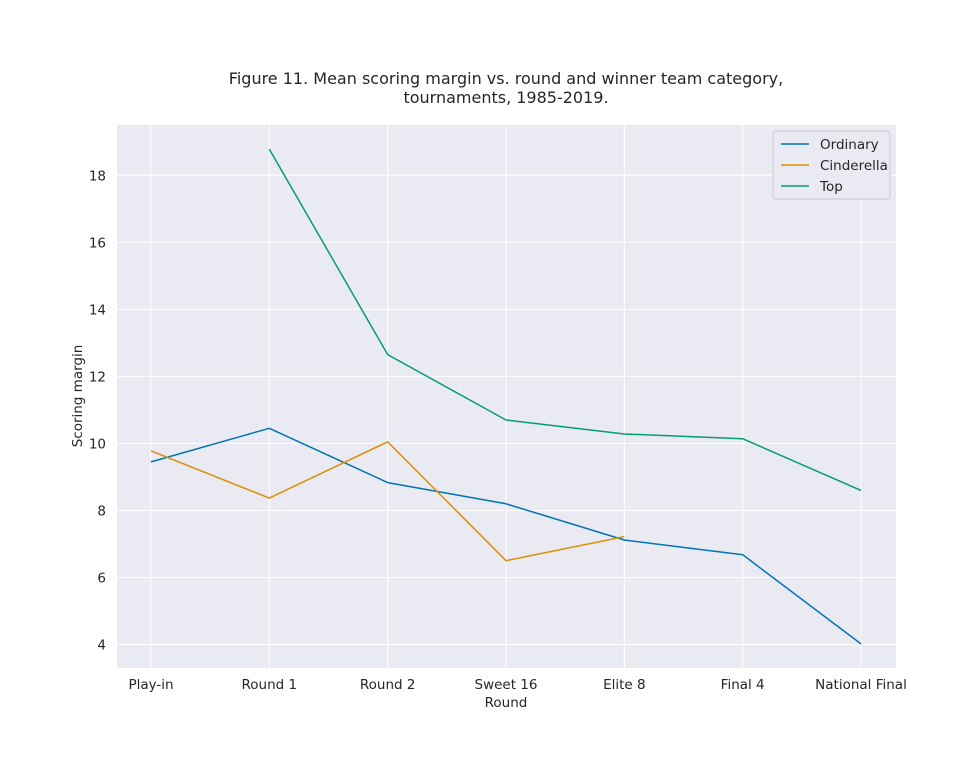  What do you see at coordinates (831, 187) in the screenshot?
I see `legend-label: Top` at bounding box center [831, 187].